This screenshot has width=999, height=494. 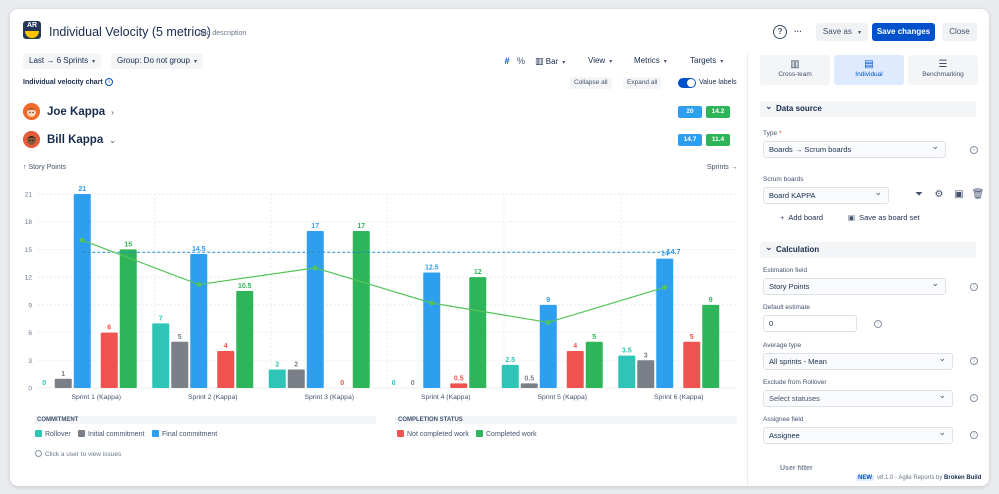 I want to click on close-button: Close, so click(x=959, y=32).